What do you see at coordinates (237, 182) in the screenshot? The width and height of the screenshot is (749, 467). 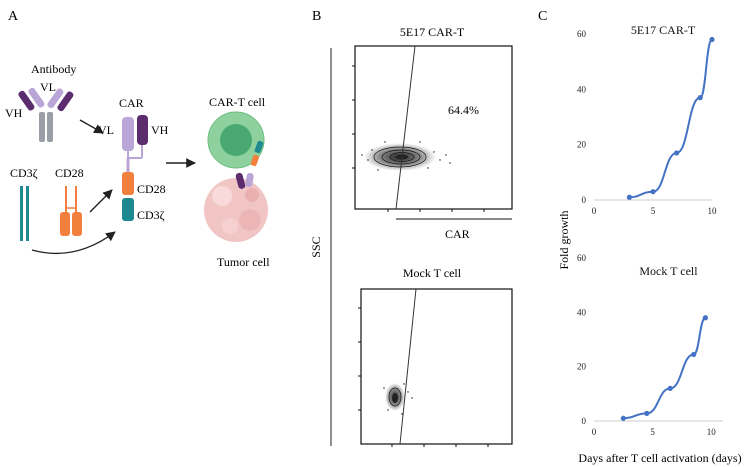 I see `cart-tumor-icon: CAR-T cell Tumor cell` at bounding box center [237, 182].